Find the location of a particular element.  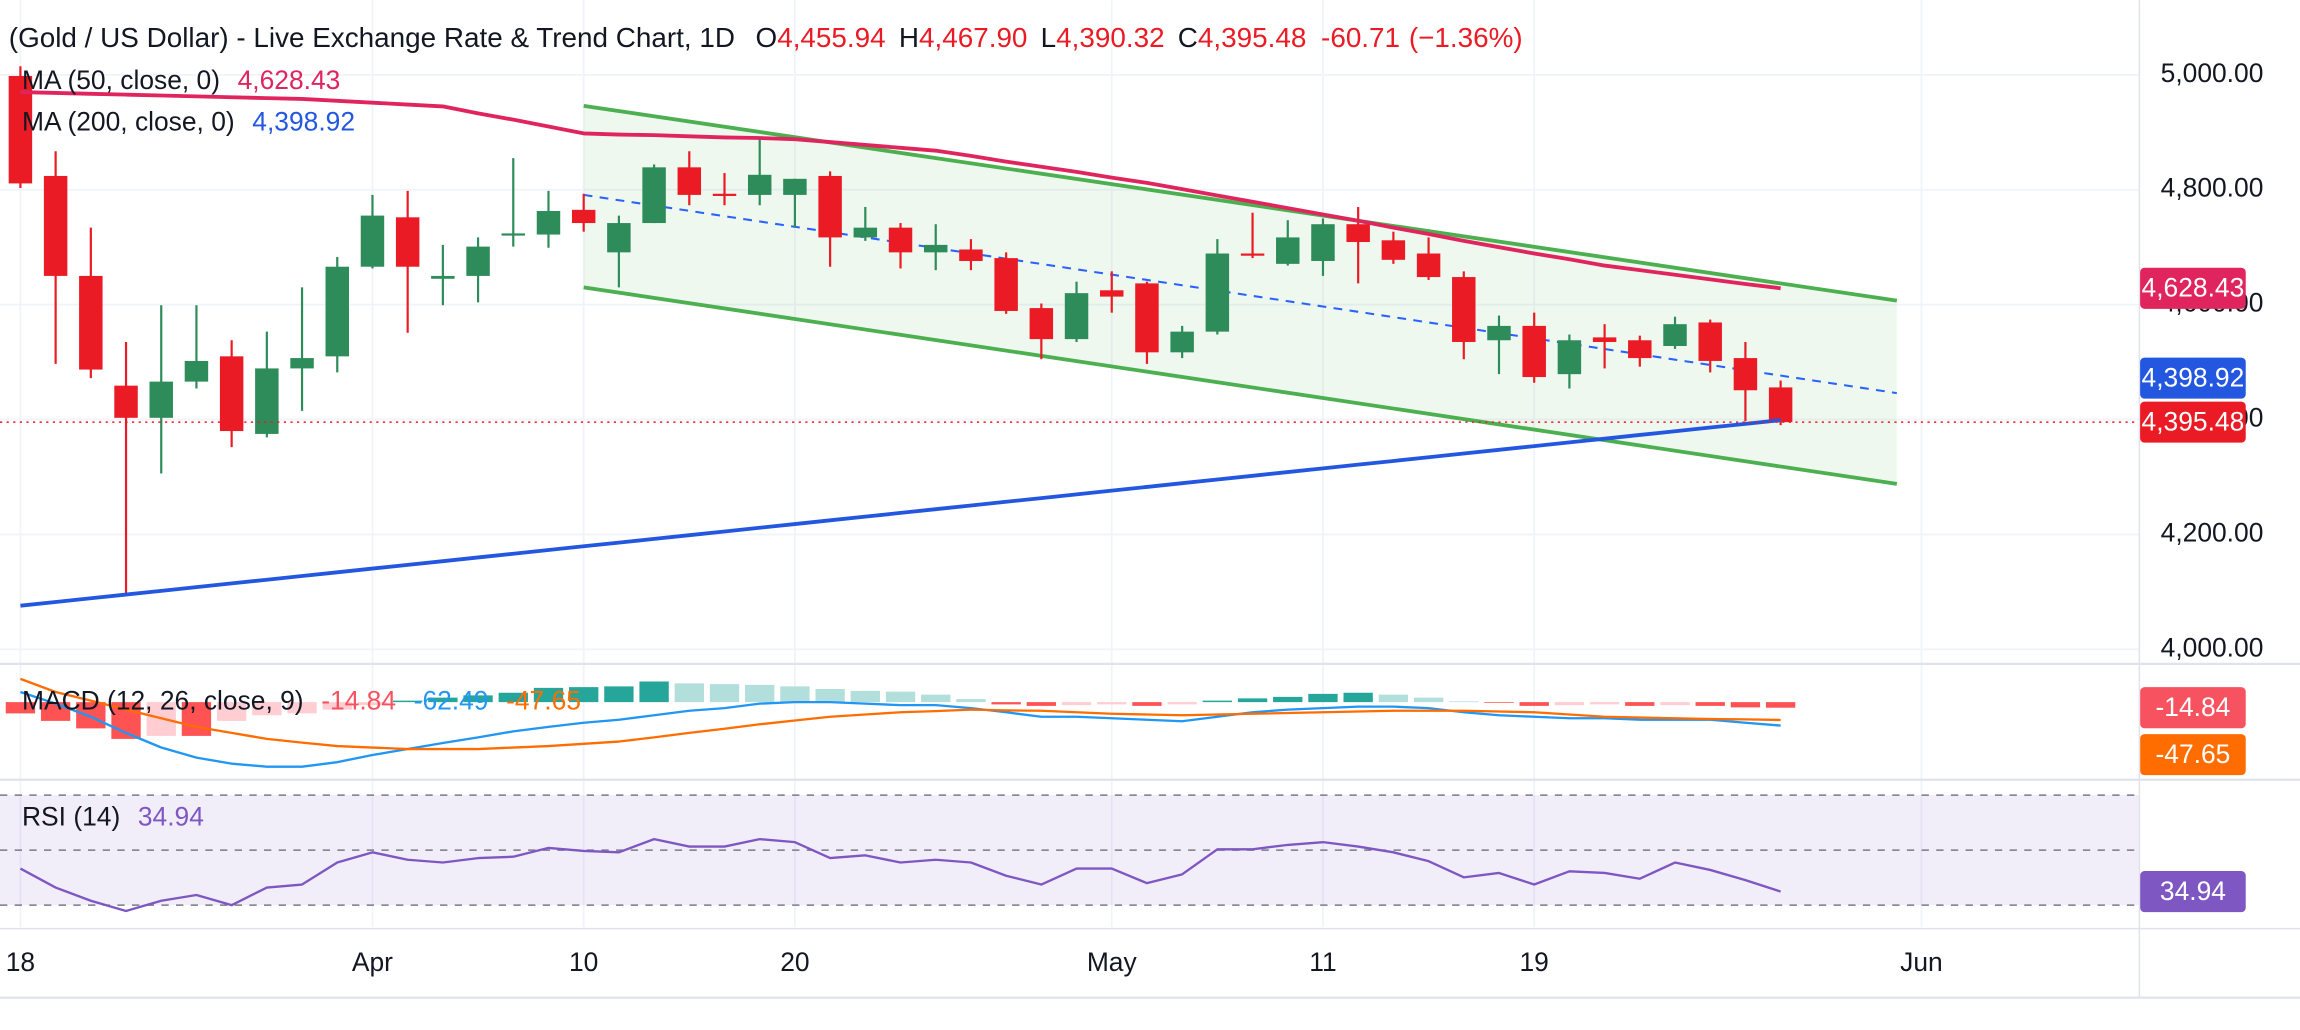

x-tick-label: 20 is located at coordinates (794, 962).